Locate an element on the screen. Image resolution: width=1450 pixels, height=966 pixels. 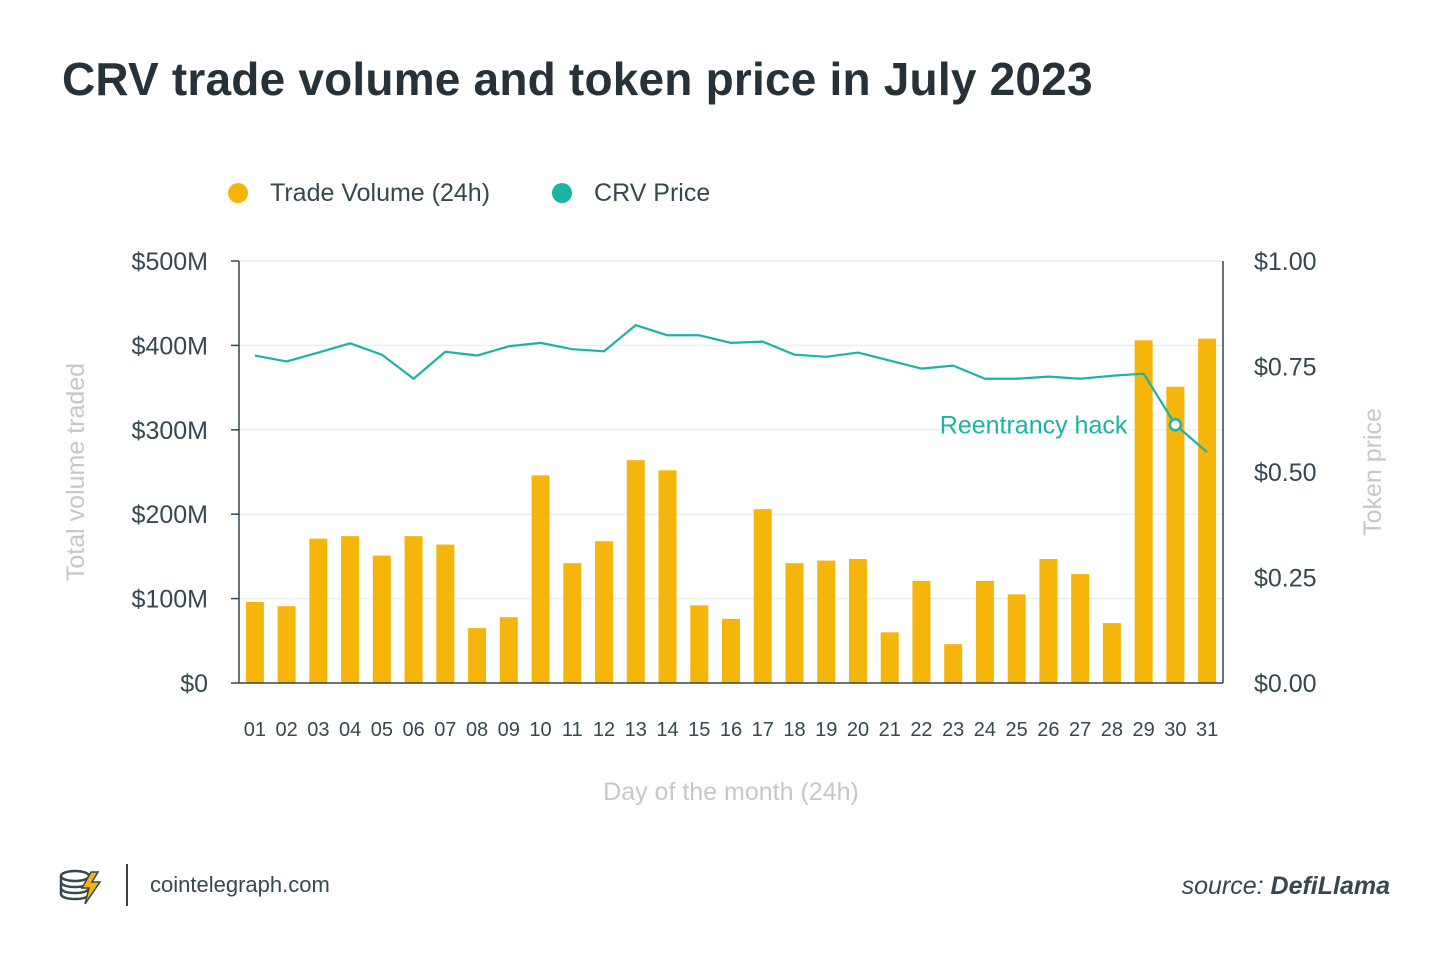
legend-item-trade-volume: Trade Volume (24h) is located at coordinates (359, 193).